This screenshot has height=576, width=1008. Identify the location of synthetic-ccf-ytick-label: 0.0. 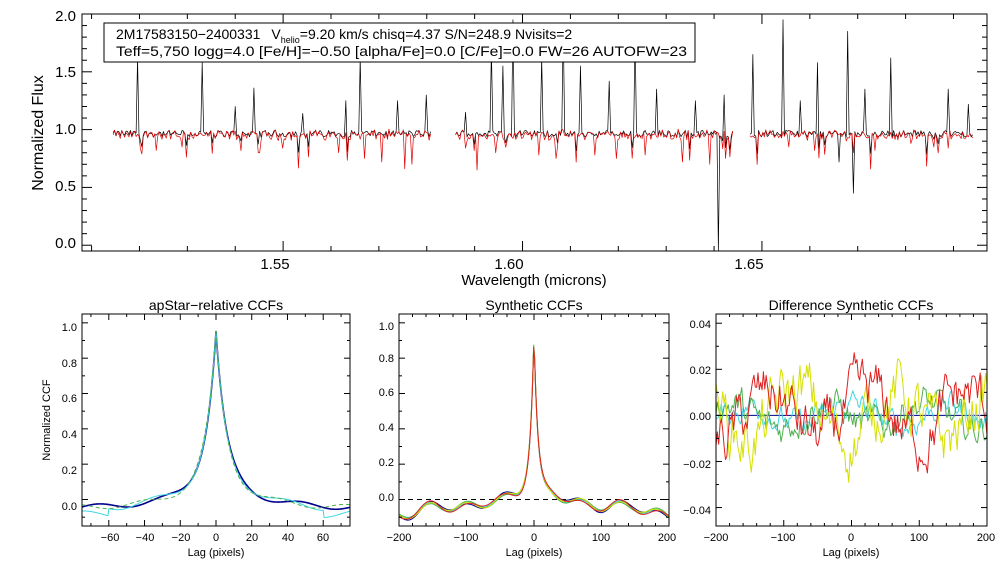
(386, 498).